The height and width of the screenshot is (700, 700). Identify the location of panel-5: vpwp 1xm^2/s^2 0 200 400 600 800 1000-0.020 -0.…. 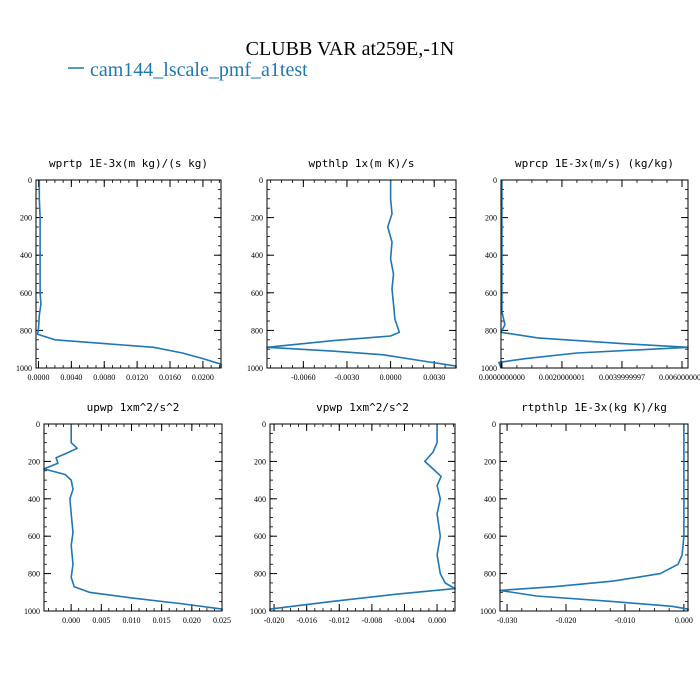
(353, 513).